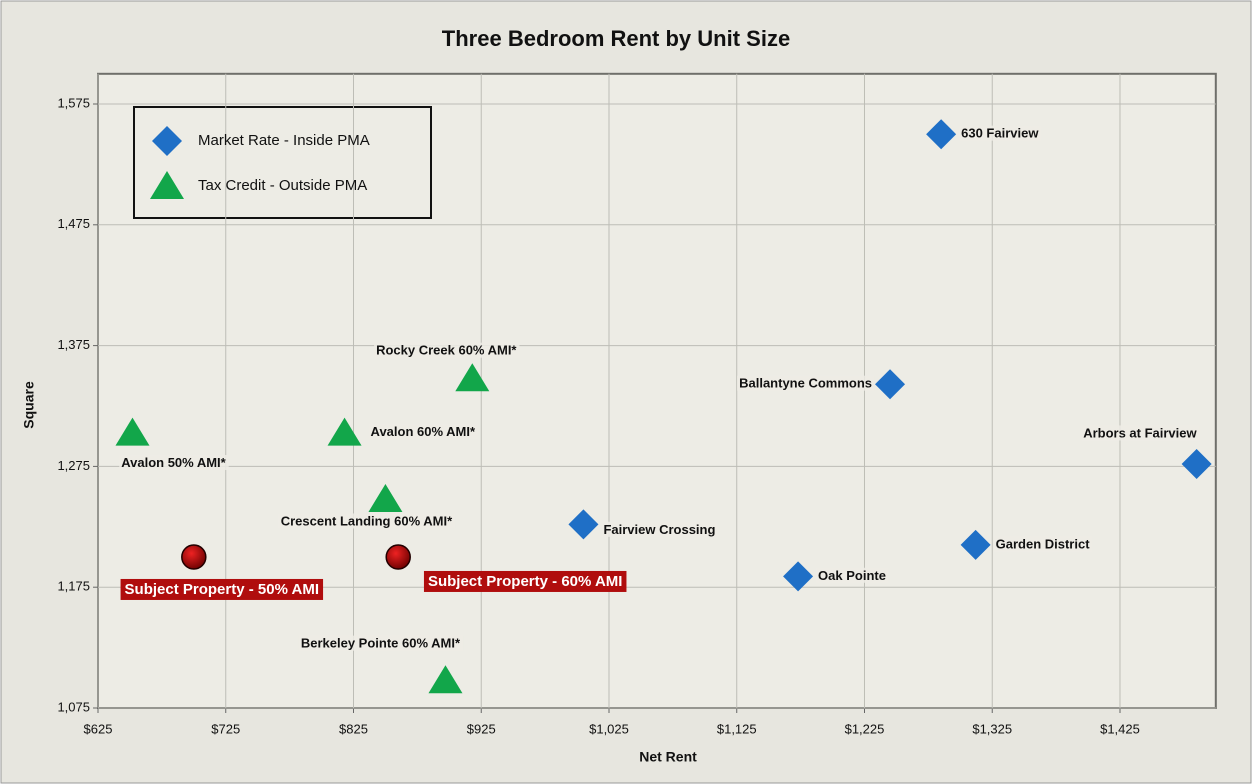 The height and width of the screenshot is (784, 1252). I want to click on point-label: Oak Pointe, so click(852, 575).